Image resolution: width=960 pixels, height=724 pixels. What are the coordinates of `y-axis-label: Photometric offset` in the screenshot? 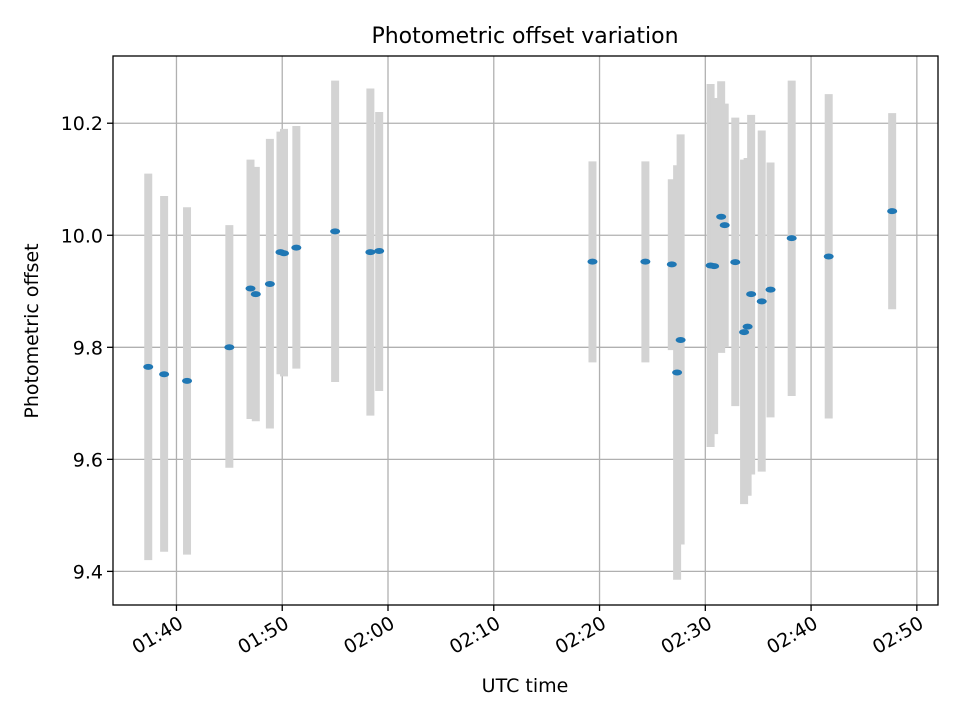 It's located at (32, 330).